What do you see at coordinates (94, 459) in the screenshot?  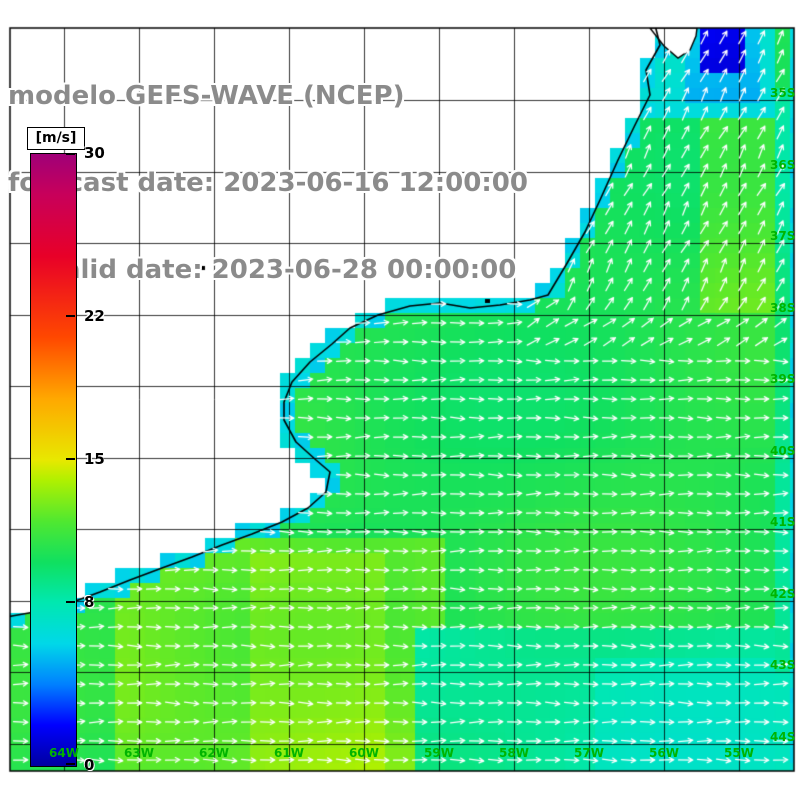 I see `colorbar-tick-label: 15` at bounding box center [94, 459].